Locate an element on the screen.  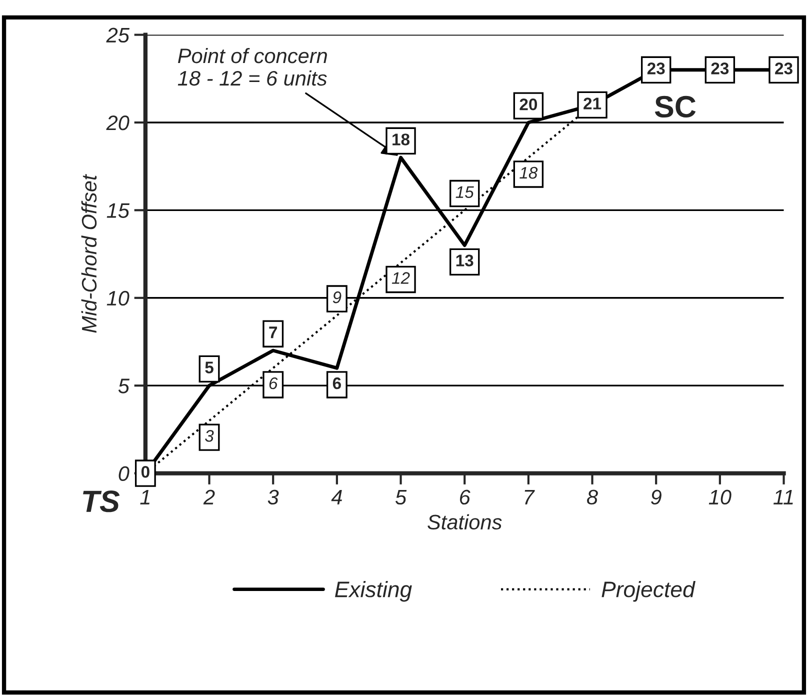
legend-label: Projected is located at coordinates (649, 591).